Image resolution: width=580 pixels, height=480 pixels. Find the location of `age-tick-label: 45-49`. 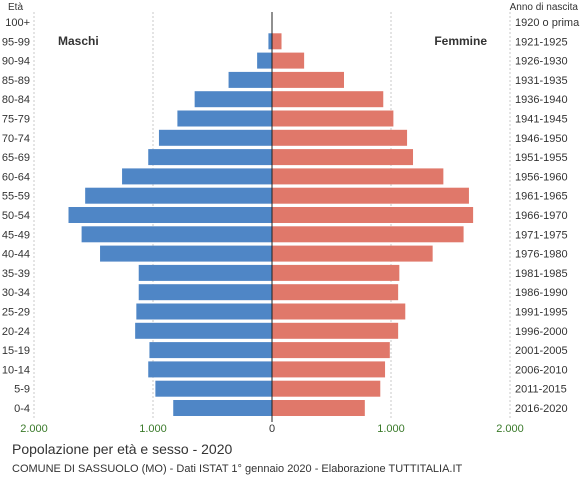

age-tick-label: 45-49 is located at coordinates (16, 235).